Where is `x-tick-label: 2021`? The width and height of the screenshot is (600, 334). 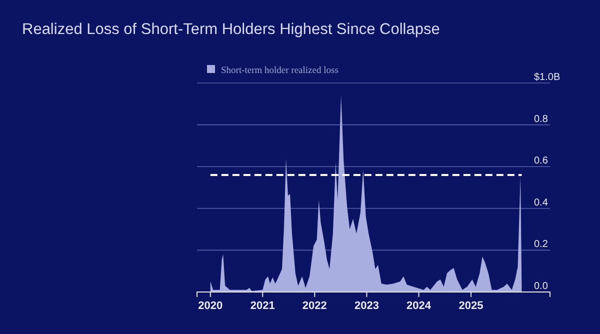 x-tick-label: 2021 is located at coordinates (262, 306).